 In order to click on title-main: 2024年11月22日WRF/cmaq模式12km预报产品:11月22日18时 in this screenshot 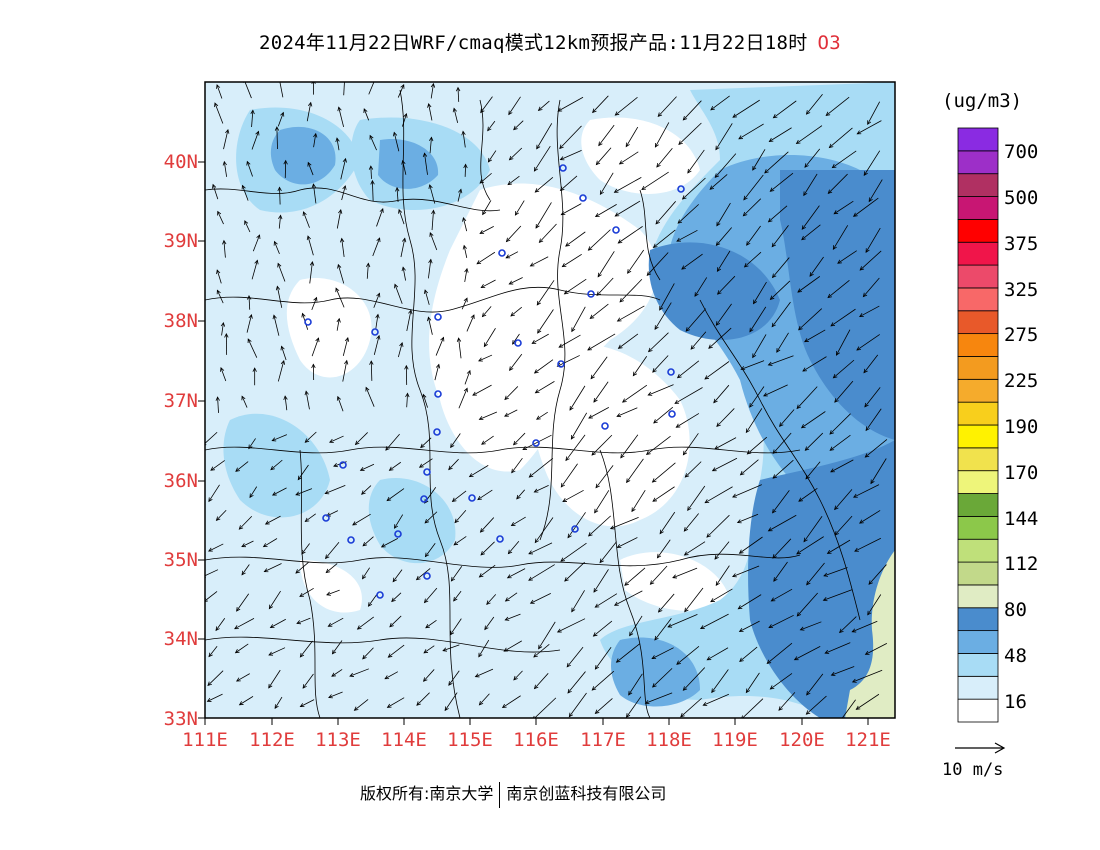, I will do `click(533, 43)`.